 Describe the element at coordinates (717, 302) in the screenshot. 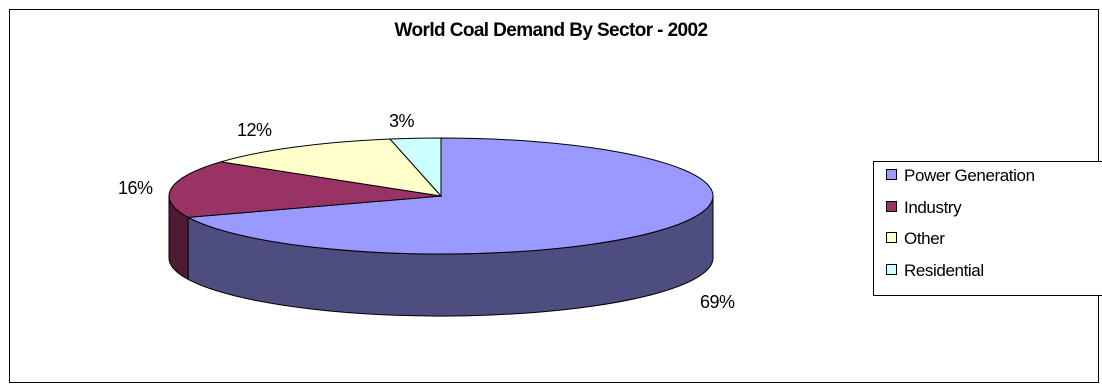

I see `data-label-power-generation: 69%` at that location.